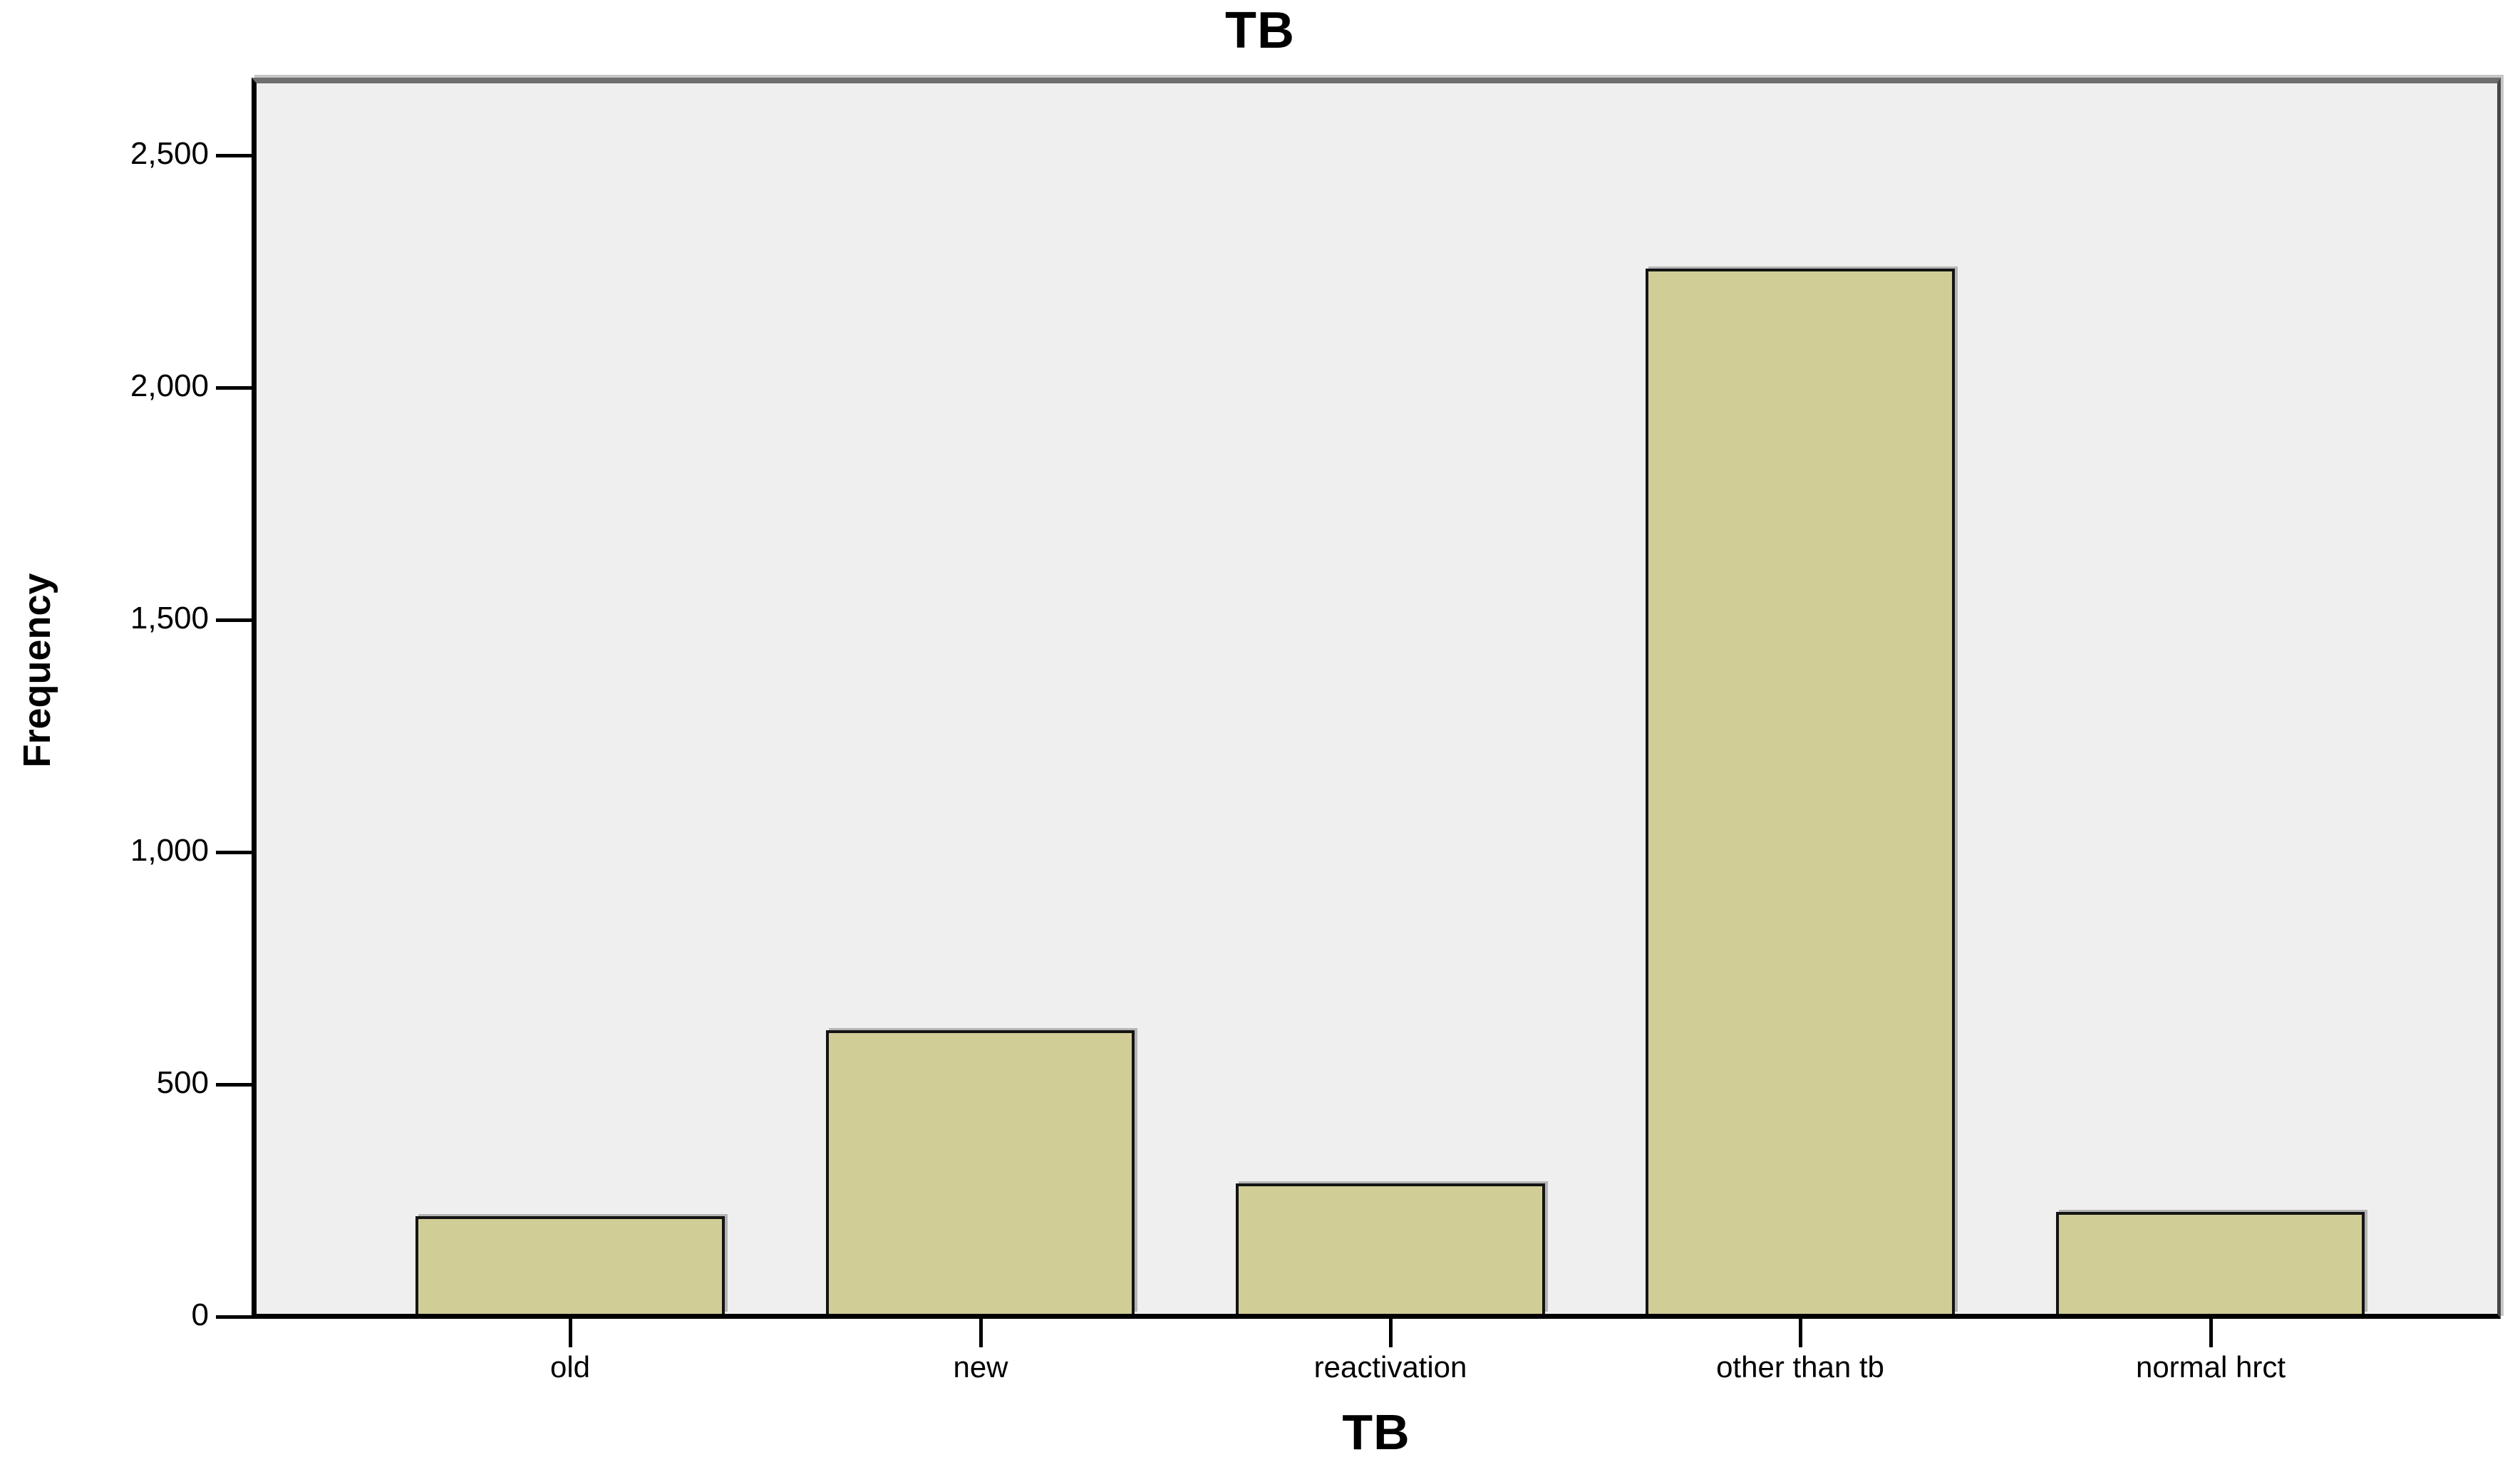 The image size is (2520, 1467). Describe the element at coordinates (182, 1083) in the screenshot. I see `y-tick-label-500: 500` at that location.